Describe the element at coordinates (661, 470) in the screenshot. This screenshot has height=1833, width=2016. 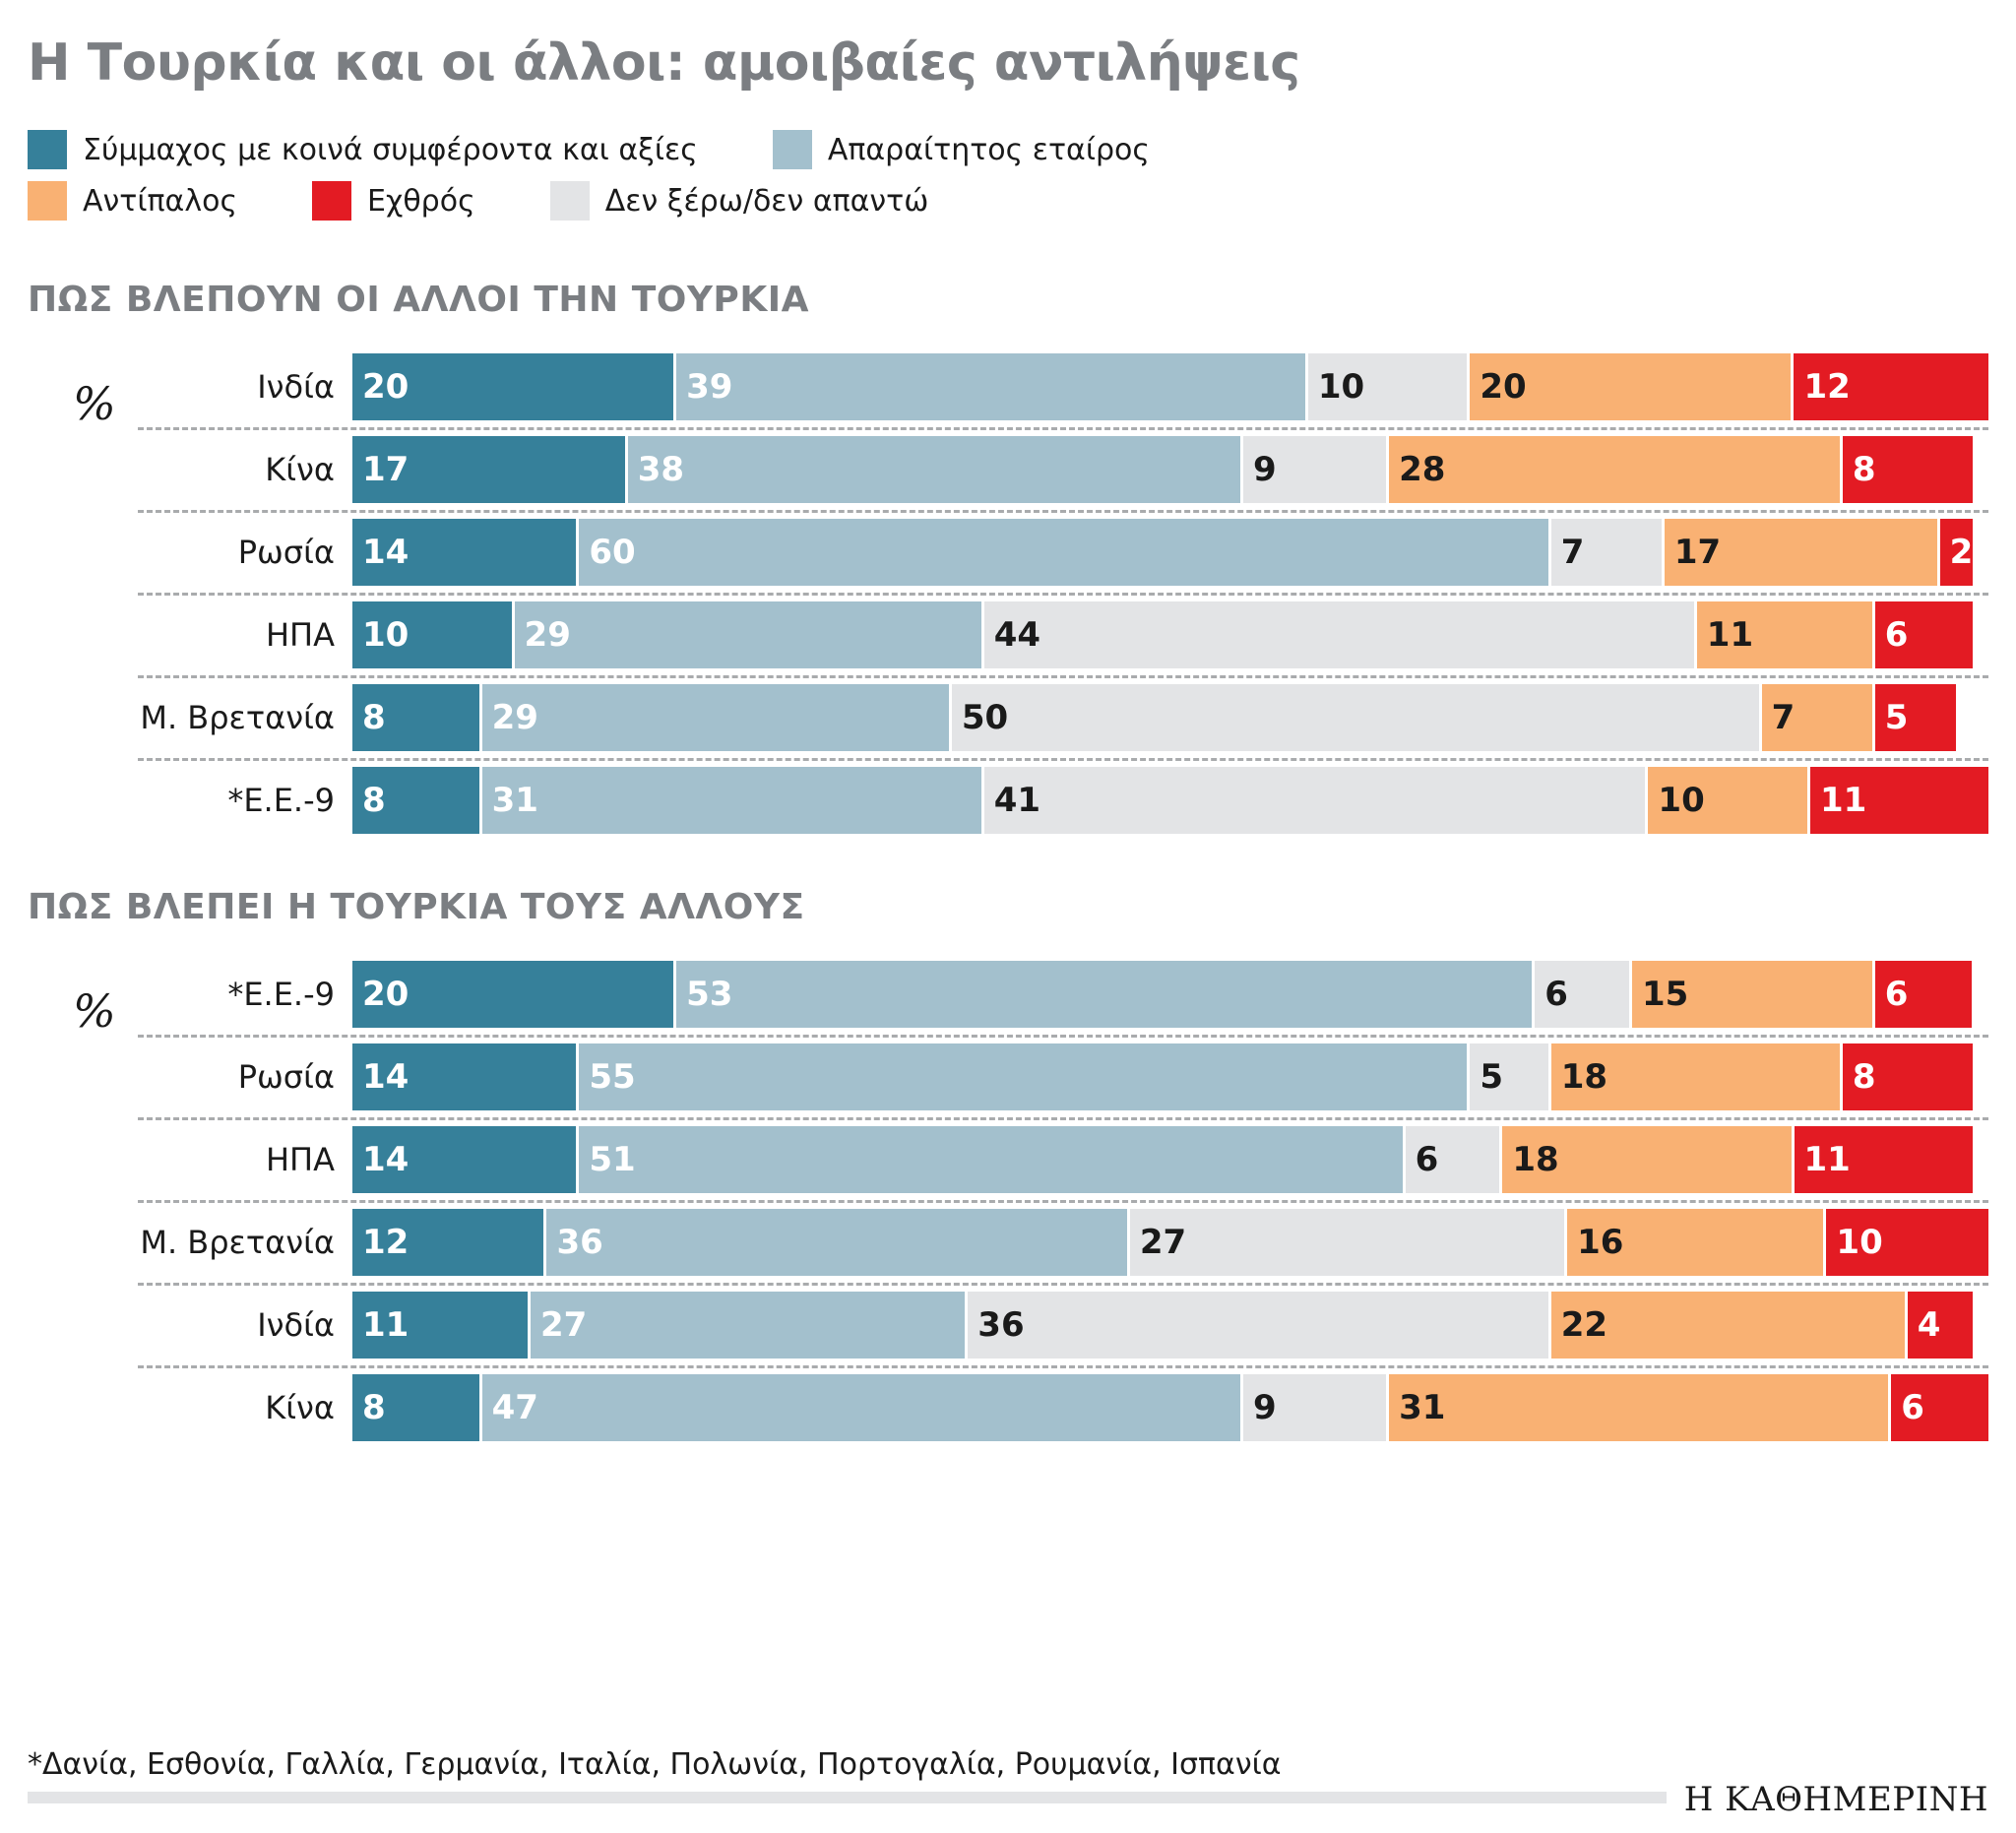
I see `bar-value-label: 38` at that location.